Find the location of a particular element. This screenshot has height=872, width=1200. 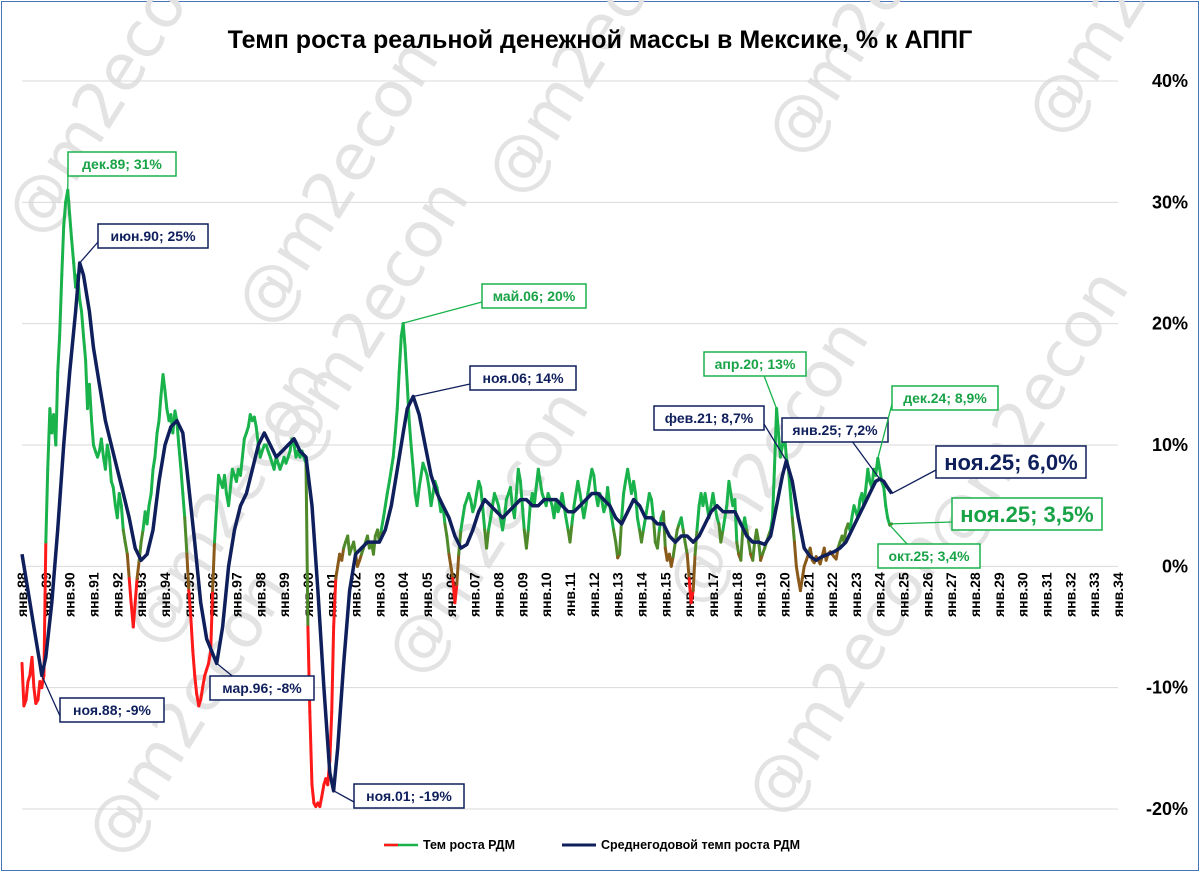

y-axis-ticks: -20% -10% 0% 10% 20% 30% 40% is located at coordinates (1167, 445).